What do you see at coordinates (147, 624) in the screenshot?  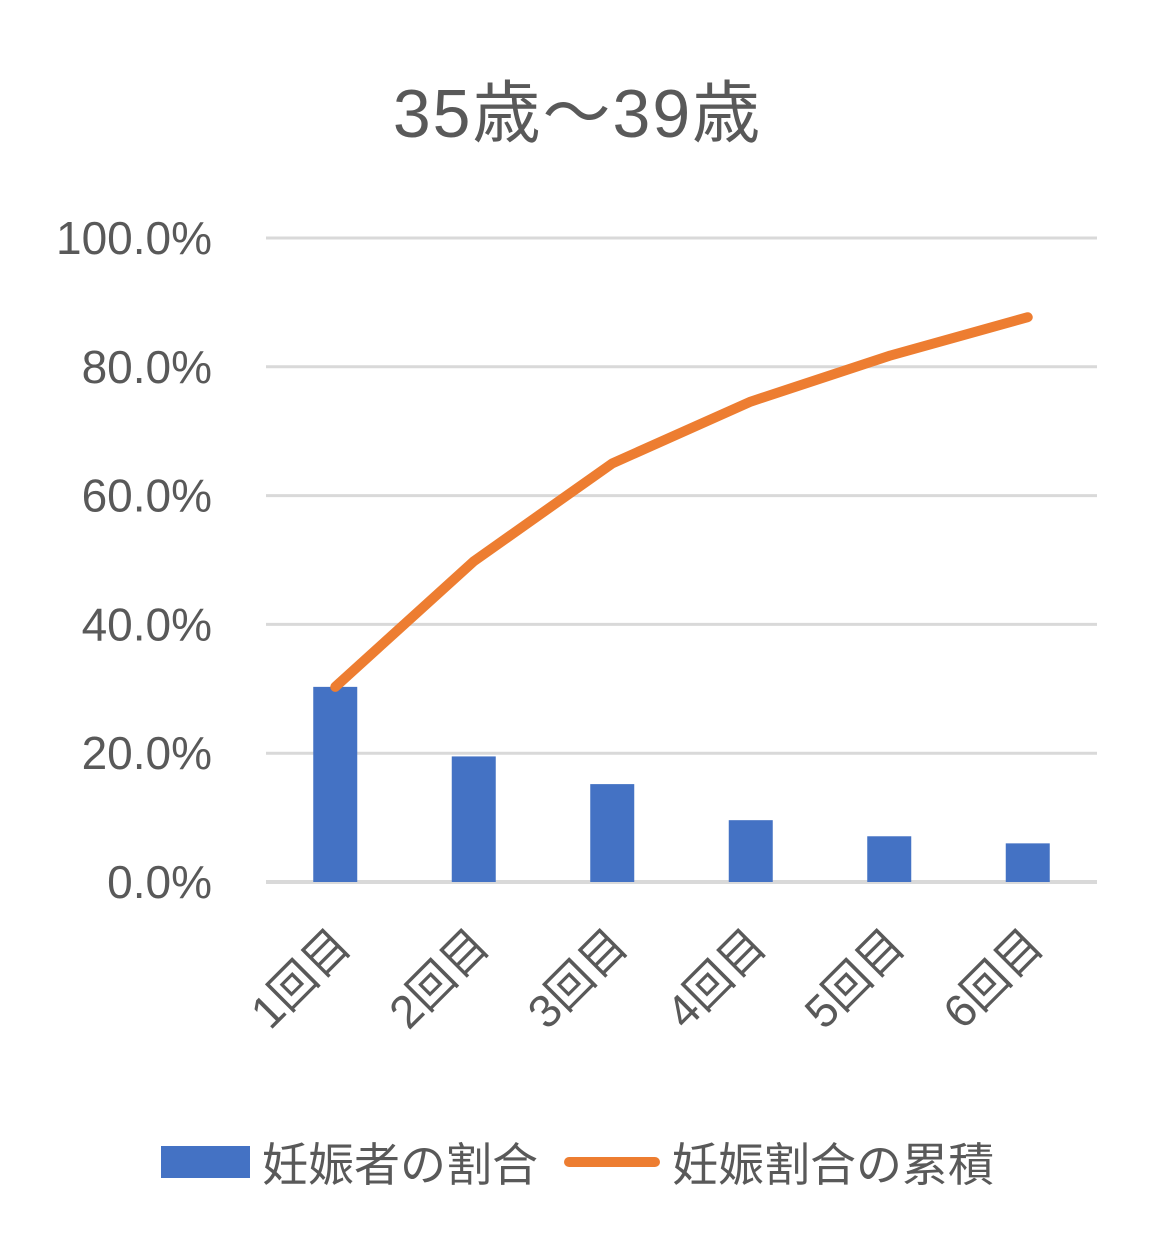 I see `y-axis-tick-label: 40.0%` at bounding box center [147, 624].